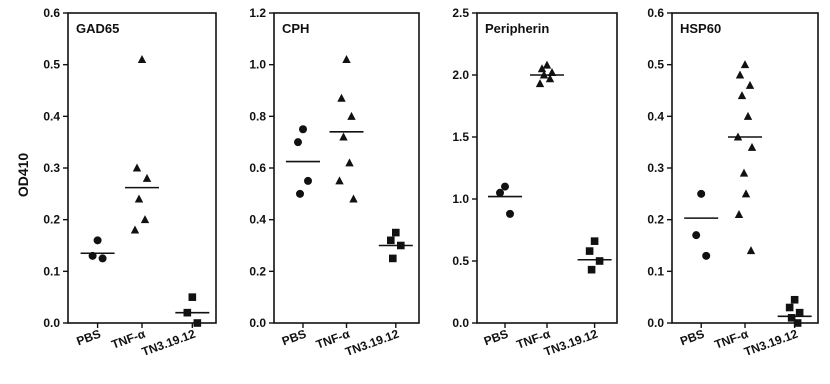 The width and height of the screenshot is (830, 384). Describe the element at coordinates (257, 116) in the screenshot. I see `y-tick-label: 0.8` at that location.